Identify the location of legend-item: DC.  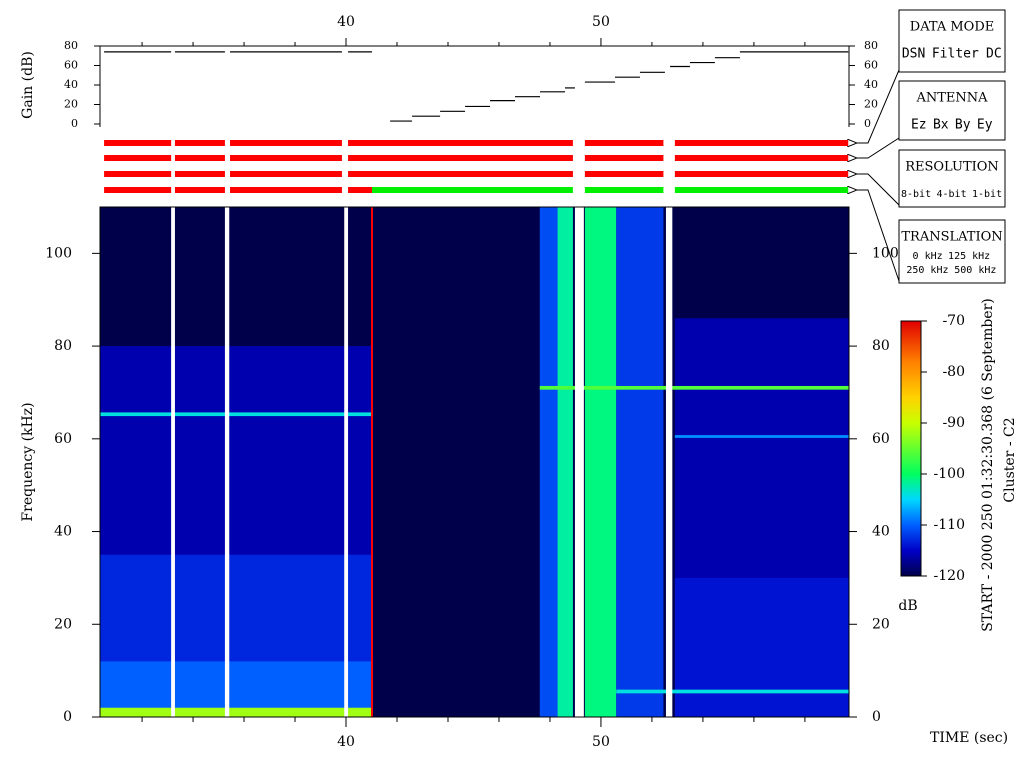
(994, 54).